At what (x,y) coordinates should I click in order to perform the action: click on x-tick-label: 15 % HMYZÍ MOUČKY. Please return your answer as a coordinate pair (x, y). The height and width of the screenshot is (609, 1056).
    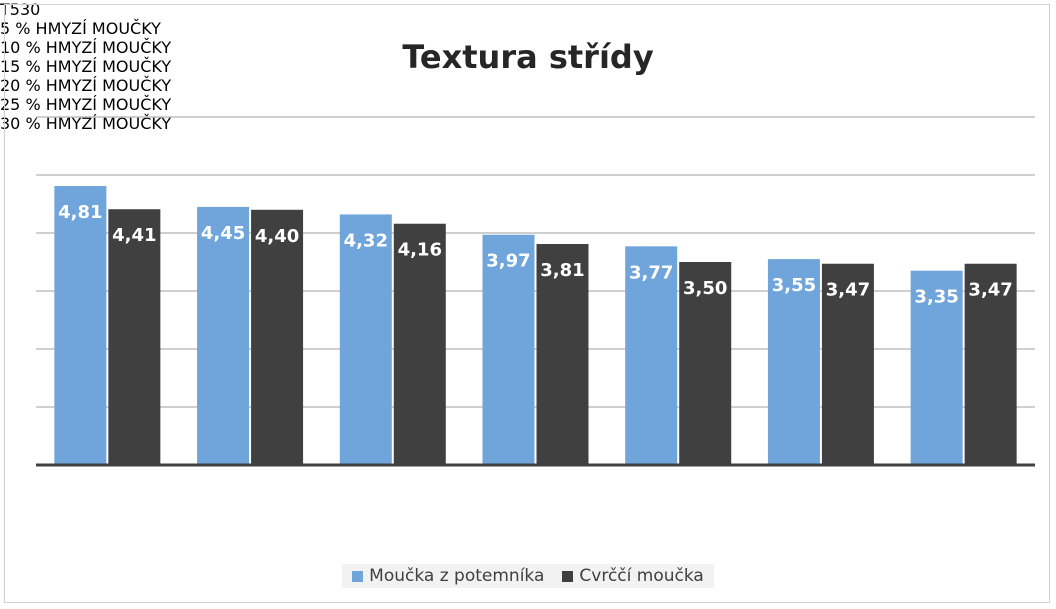
    Looking at the image, I should click on (86, 66).